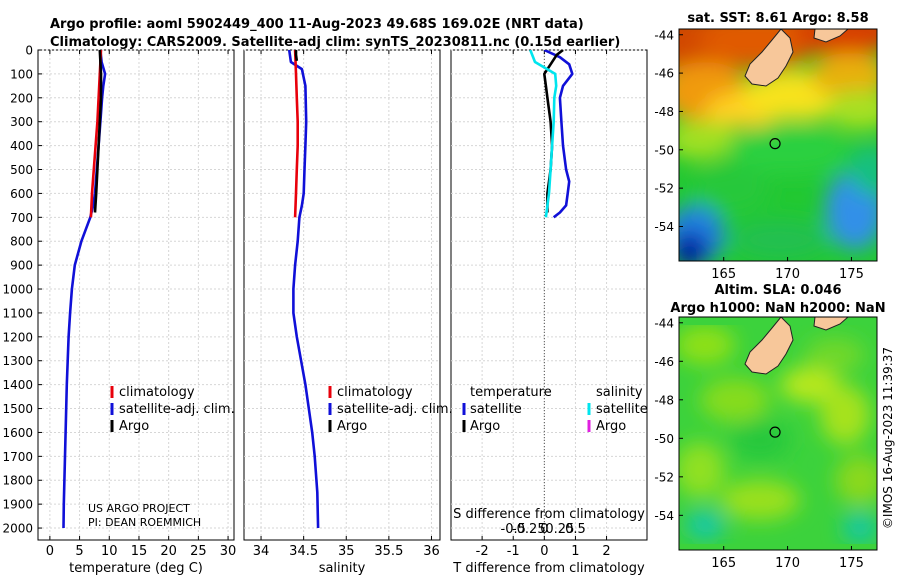 This screenshot has width=900, height=580. I want to click on sst-map-panel: sat. SST: 8.61 Argo: 8.58, so click(766, 146).